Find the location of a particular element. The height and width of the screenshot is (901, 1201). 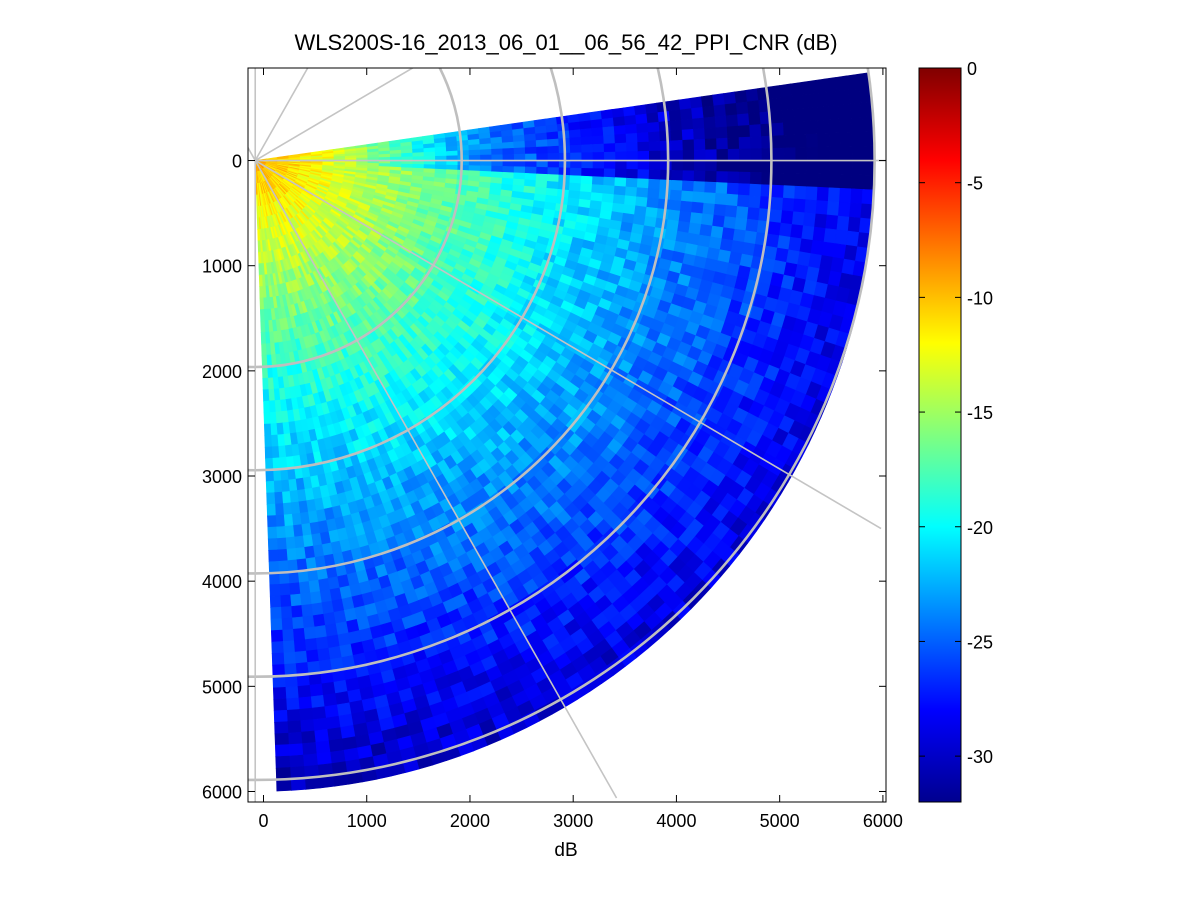

azimuth-spoke is located at coordinates (334, 115).